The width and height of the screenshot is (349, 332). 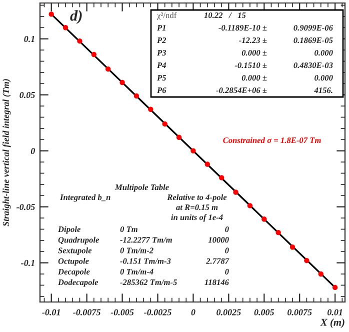 I want to click on annotation: P6, so click(x=161, y=90).